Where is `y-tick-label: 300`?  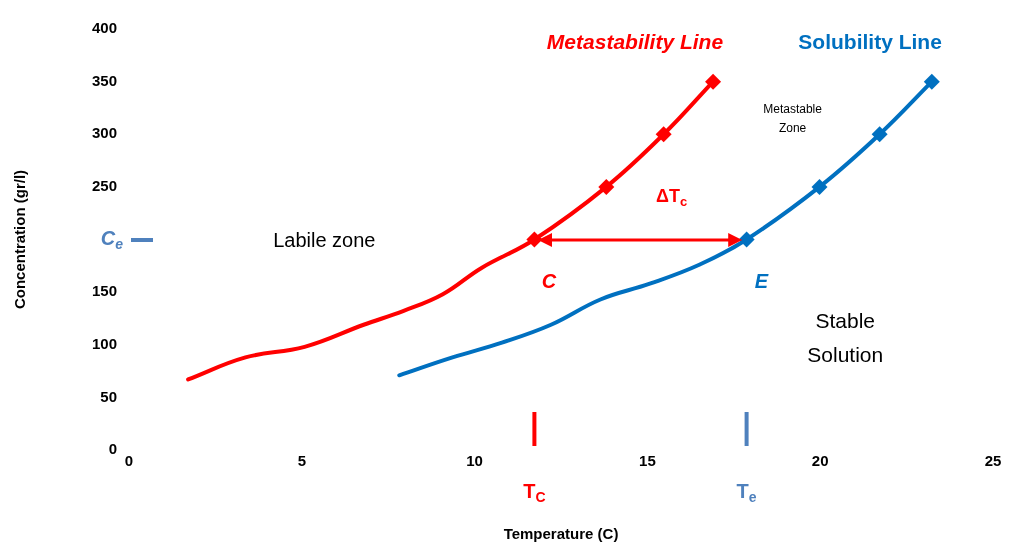 y-tick-label: 300 is located at coordinates (105, 133).